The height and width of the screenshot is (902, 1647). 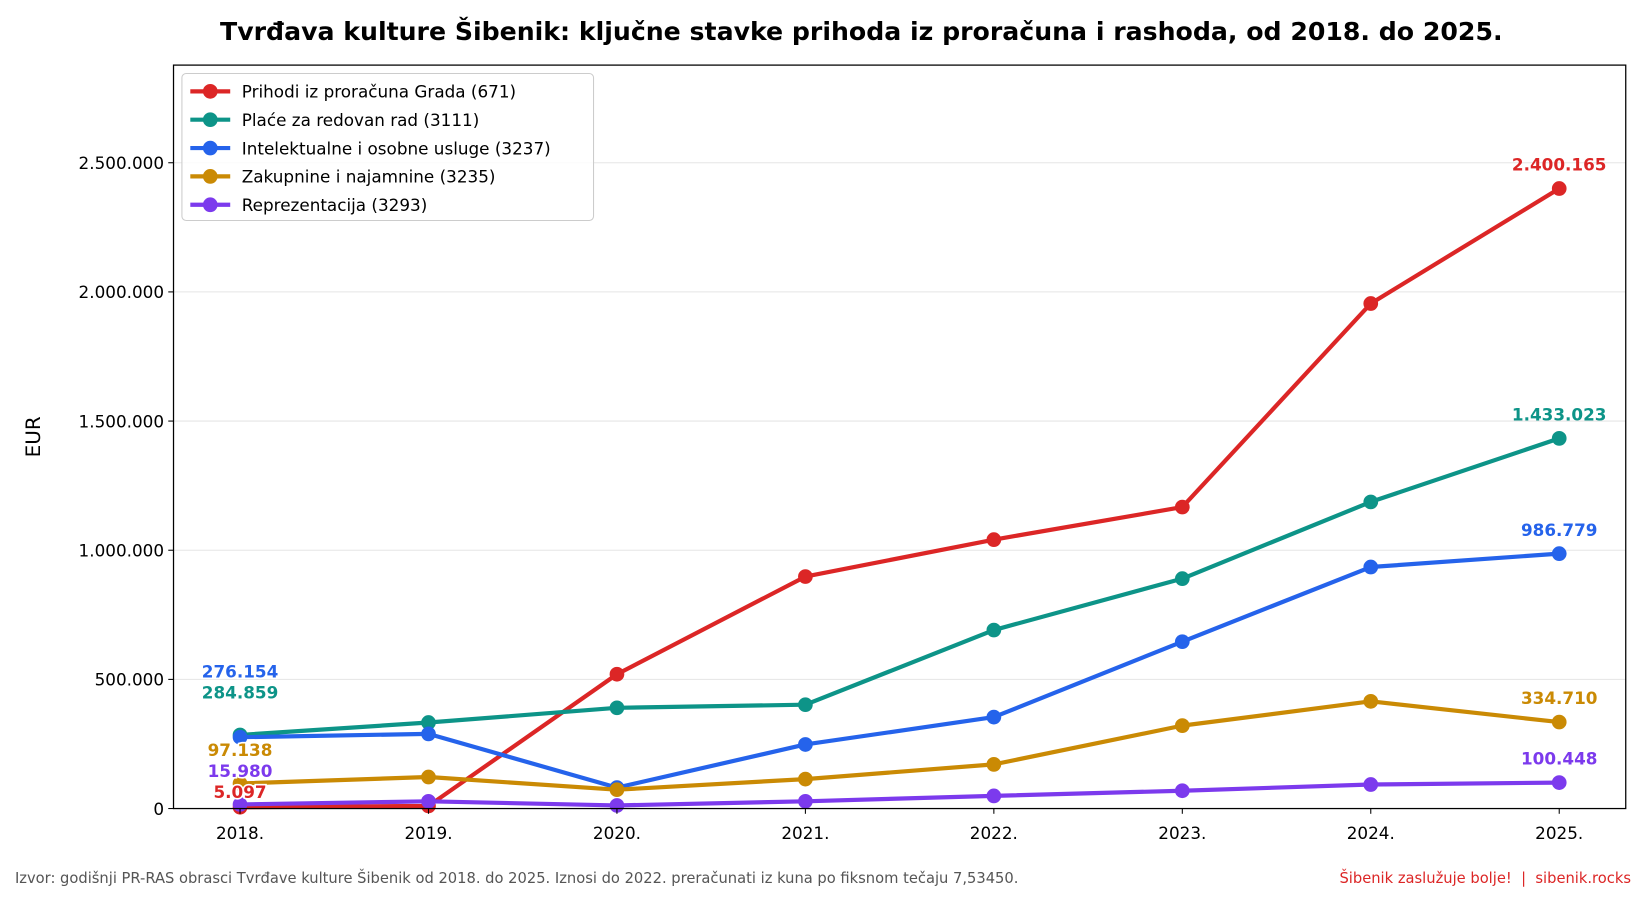 What do you see at coordinates (379, 92) in the screenshot?
I see `legend-label: Prihodi iz proračuna Grada (671)` at bounding box center [379, 92].